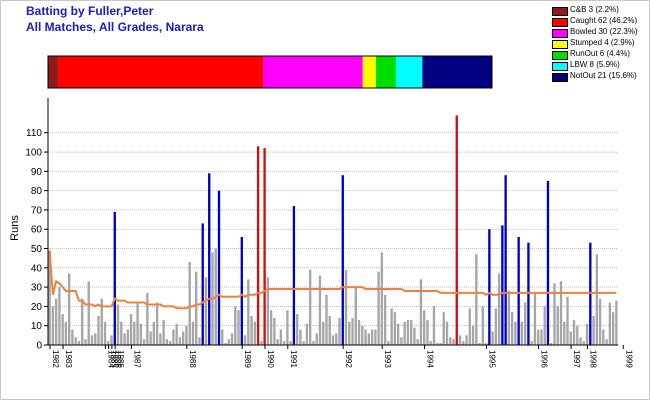  I want to click on legend-label-notout: NotOut 21 (15.6%), so click(603, 75).